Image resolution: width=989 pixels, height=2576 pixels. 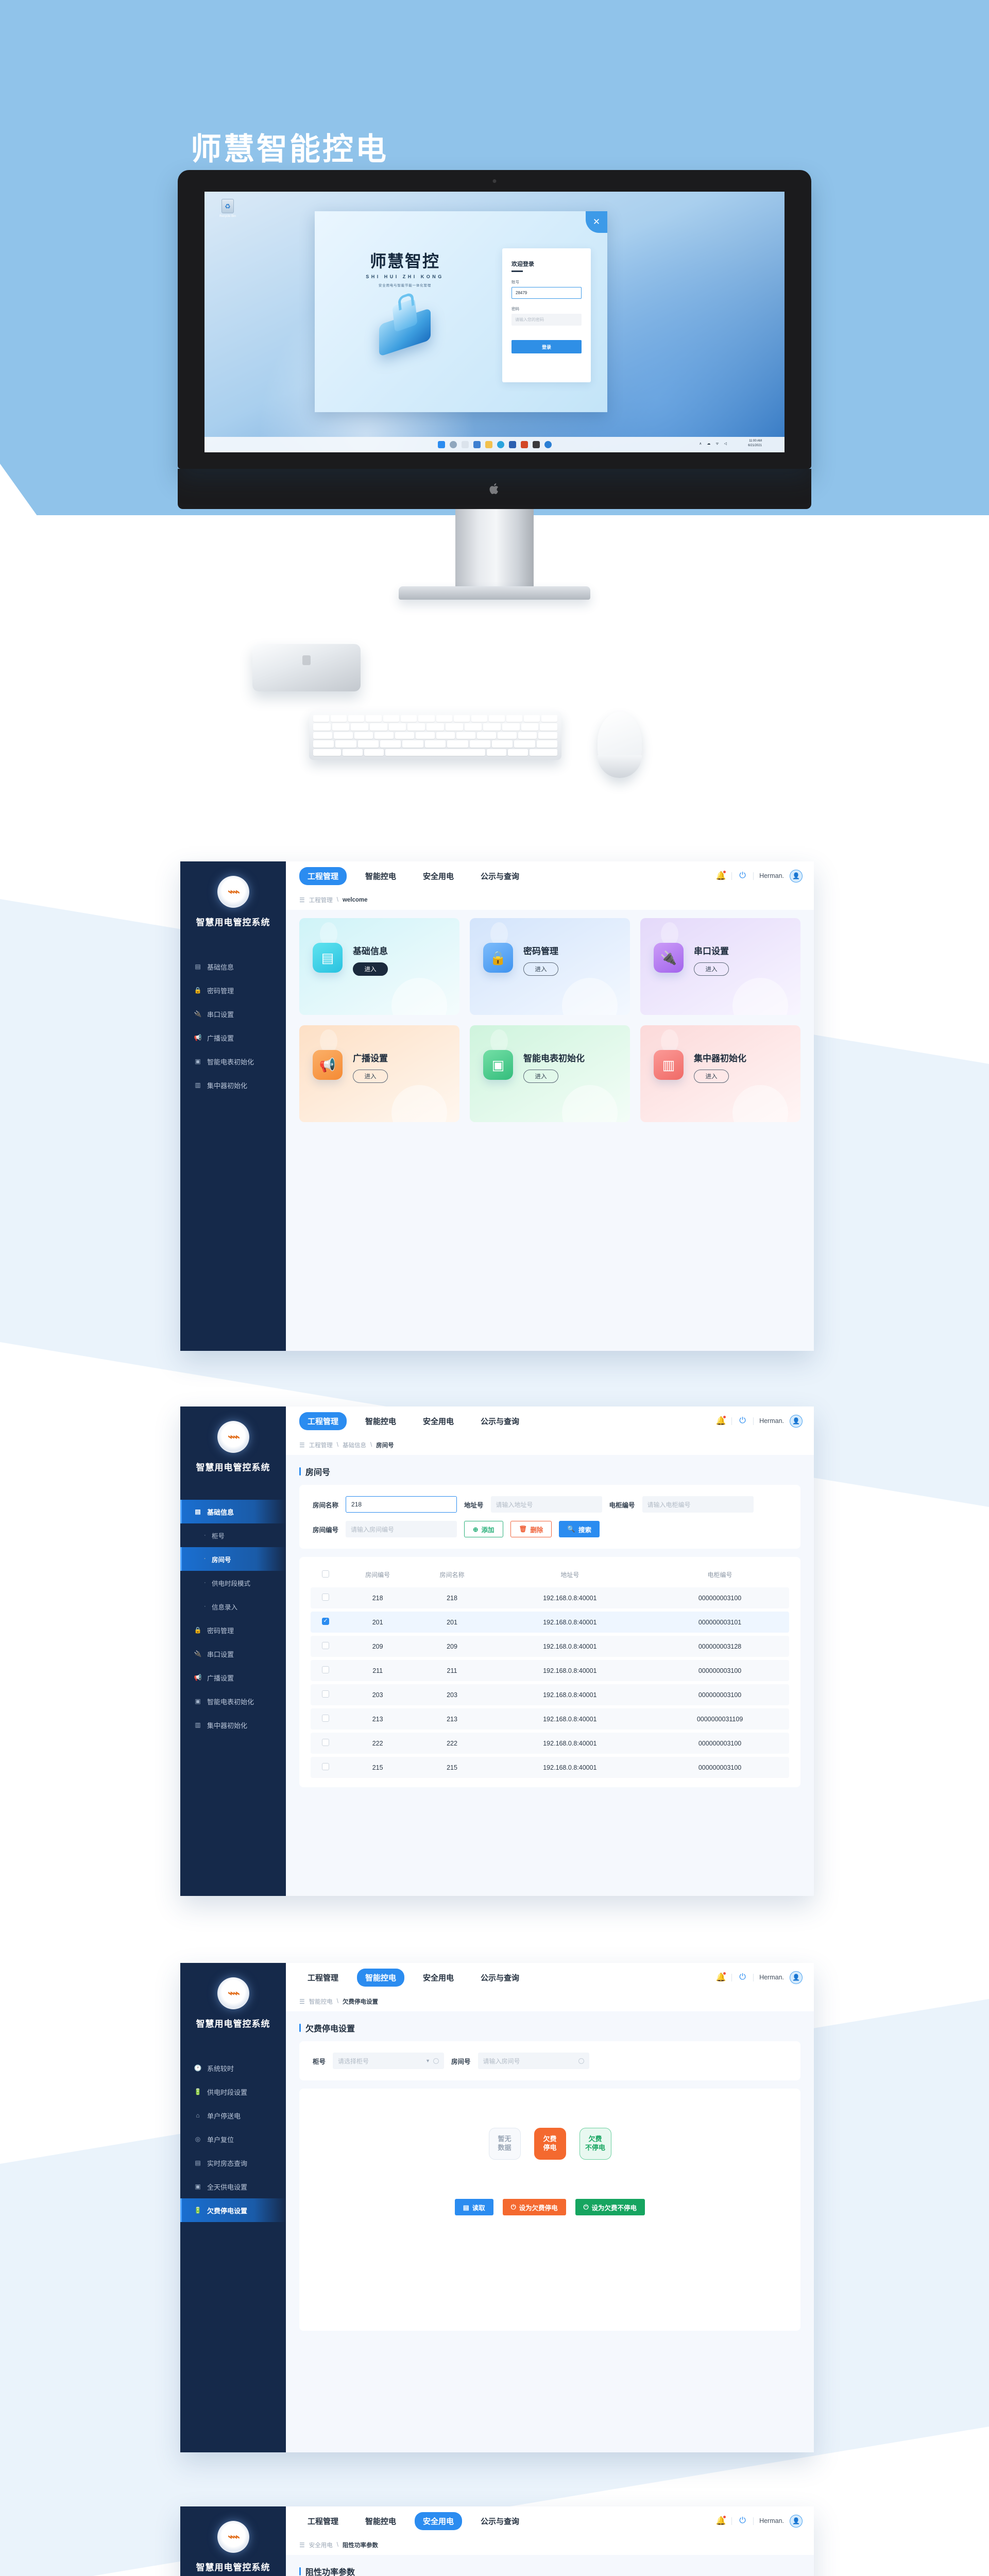 I want to click on table-row: 211 211 192.168.0.8:40001 000000003100, so click(x=550, y=1670).